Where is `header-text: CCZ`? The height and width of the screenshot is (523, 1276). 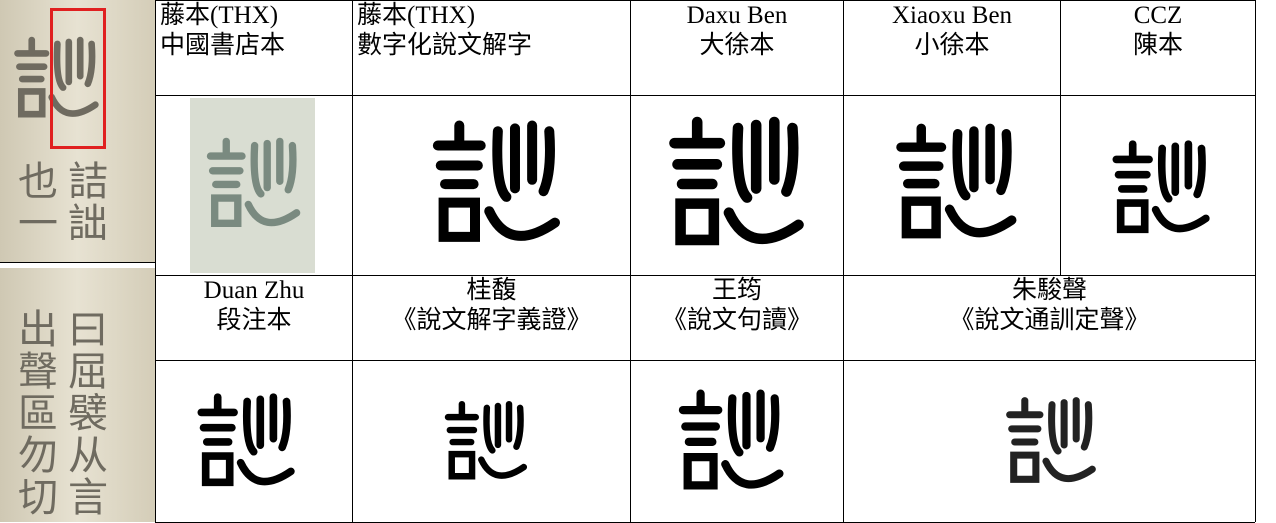 header-text: CCZ is located at coordinates (1158, 15).